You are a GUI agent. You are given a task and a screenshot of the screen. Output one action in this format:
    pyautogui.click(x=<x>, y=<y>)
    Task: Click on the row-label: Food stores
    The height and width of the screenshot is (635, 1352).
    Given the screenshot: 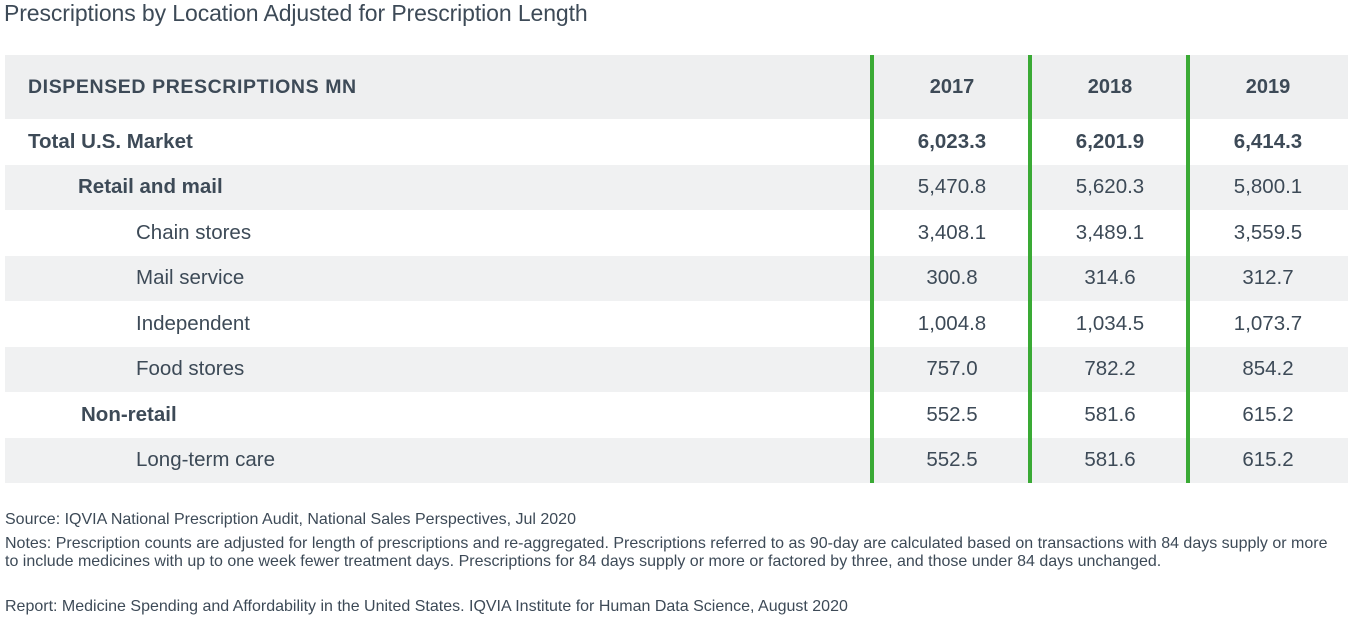 What is the action you would take?
    pyautogui.click(x=190, y=369)
    